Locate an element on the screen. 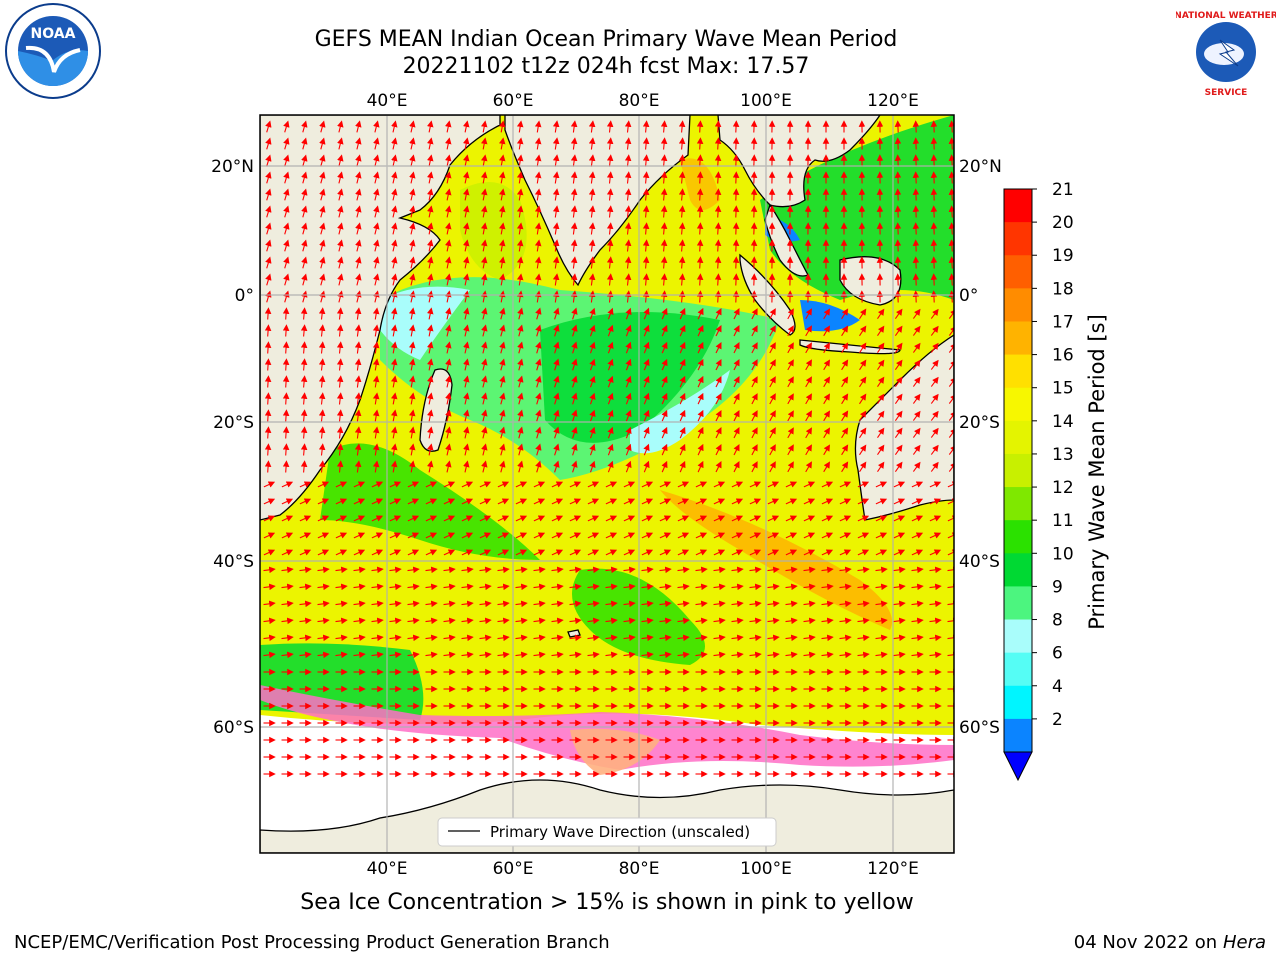 The width and height of the screenshot is (1280, 960). colorbar-segment is located at coordinates (1018, 338).